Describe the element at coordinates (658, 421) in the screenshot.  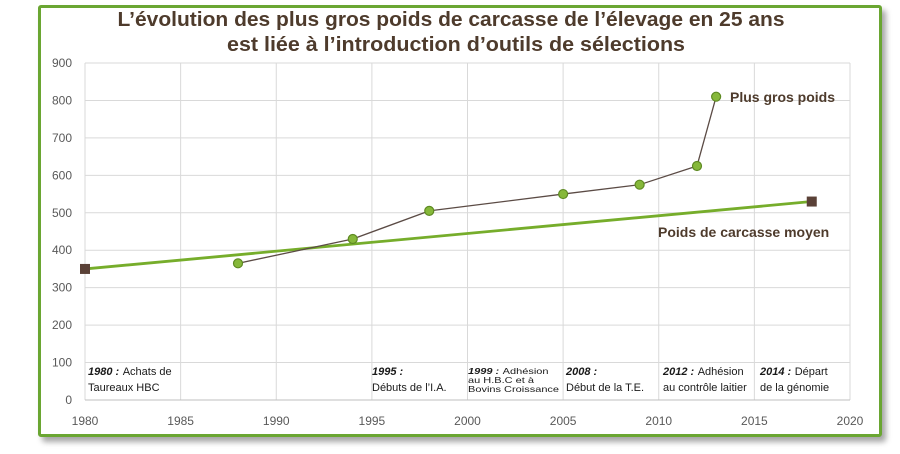
I see `x-tick-label: 2010` at that location.